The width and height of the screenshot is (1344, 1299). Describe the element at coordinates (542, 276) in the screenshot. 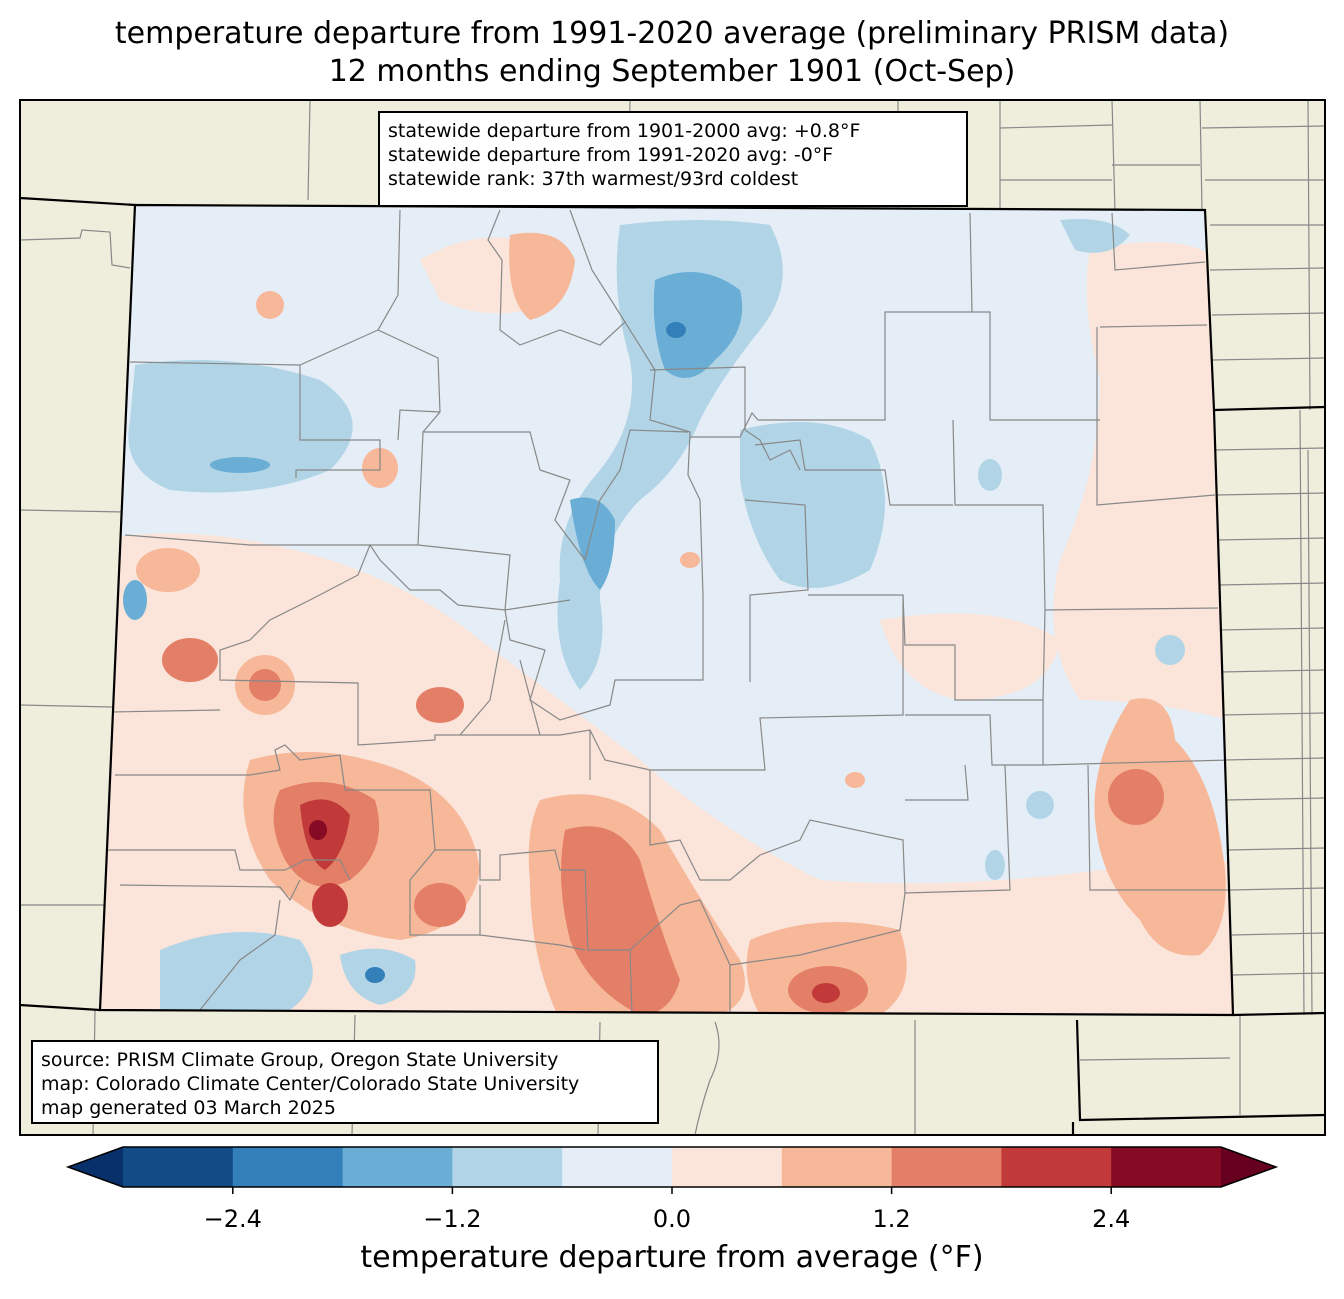

I see `field-warm-northpark` at that location.